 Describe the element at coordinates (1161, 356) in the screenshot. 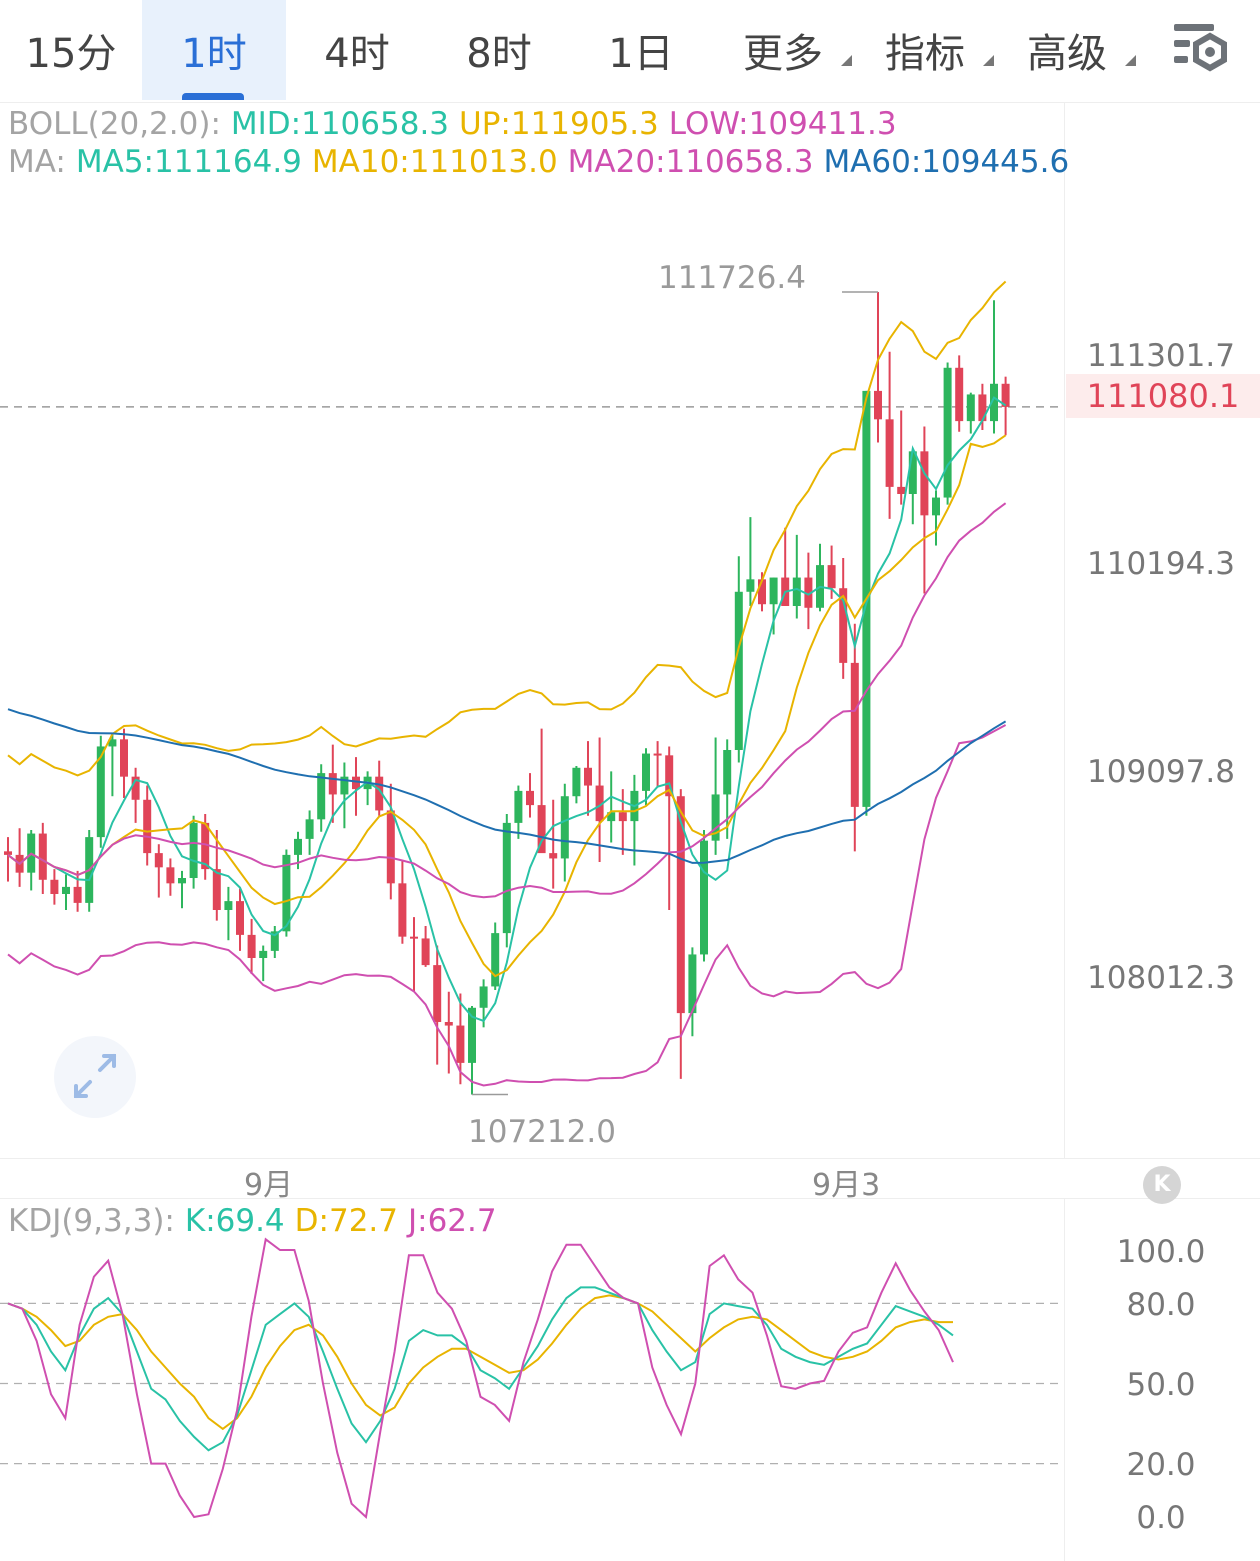

I see `price-axis-label: 111301.7` at that location.